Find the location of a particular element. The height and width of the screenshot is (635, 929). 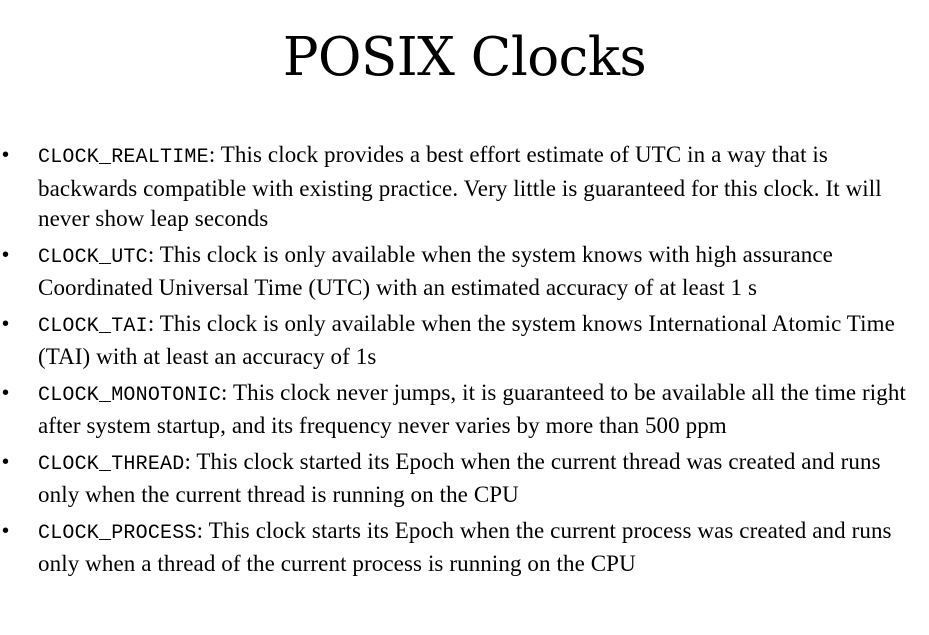

clock-name: CLOCK_REALTIME is located at coordinates (123, 157).